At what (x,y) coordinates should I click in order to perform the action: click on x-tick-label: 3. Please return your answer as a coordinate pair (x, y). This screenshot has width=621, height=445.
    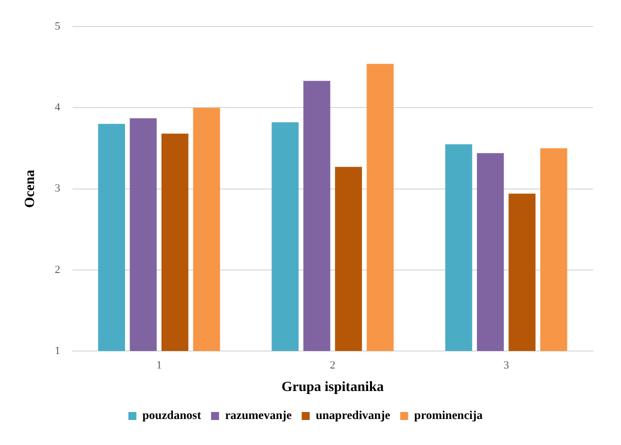
    Looking at the image, I should click on (506, 365).